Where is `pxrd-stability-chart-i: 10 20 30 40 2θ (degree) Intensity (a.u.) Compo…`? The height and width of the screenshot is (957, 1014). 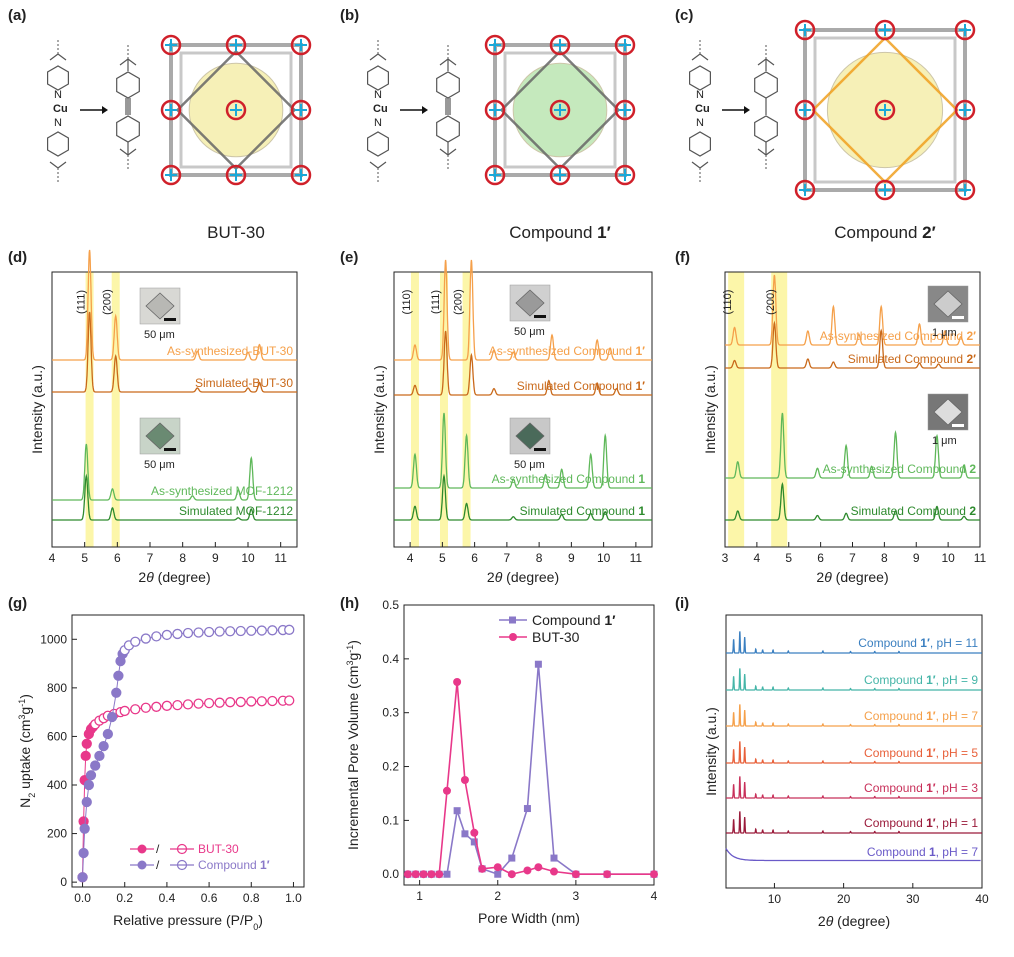 pxrd-stability-chart-i: 10 20 30 40 2θ (degree) Intensity (a.u.) Compo… is located at coordinates (846, 771).